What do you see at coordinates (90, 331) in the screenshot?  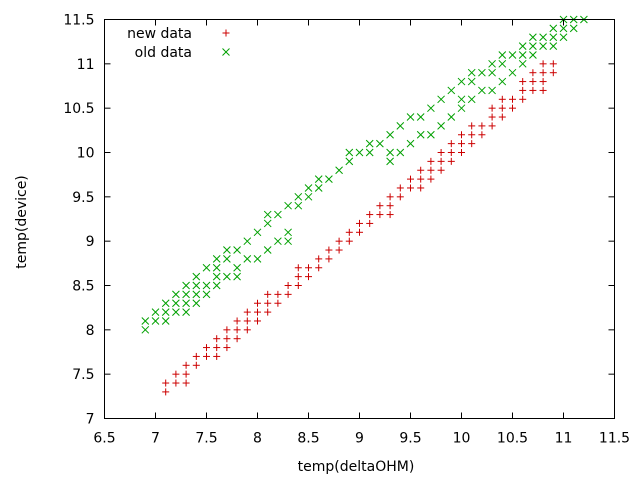 I see `y-tick-label: 8` at bounding box center [90, 331].